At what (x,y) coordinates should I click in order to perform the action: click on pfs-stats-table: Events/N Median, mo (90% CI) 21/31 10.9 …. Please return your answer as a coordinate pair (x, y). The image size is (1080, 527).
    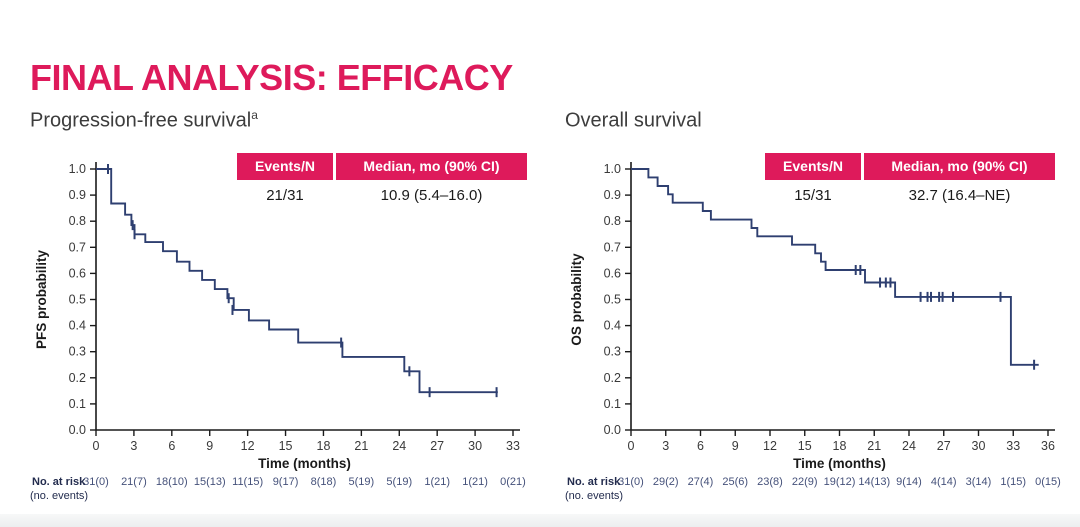
    Looking at the image, I should click on (382, 181).